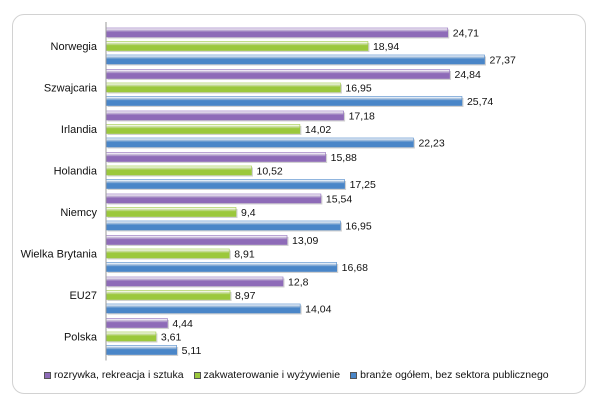 Image resolution: width=600 pixels, height=410 pixels. I want to click on data-label: 8,91, so click(244, 255).